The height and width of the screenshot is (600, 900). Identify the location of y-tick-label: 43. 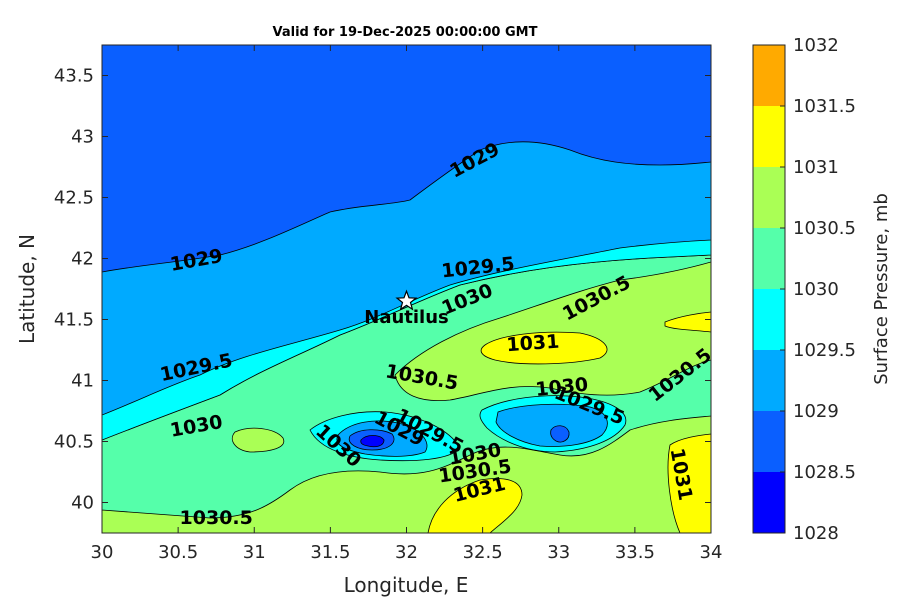
(82, 137).